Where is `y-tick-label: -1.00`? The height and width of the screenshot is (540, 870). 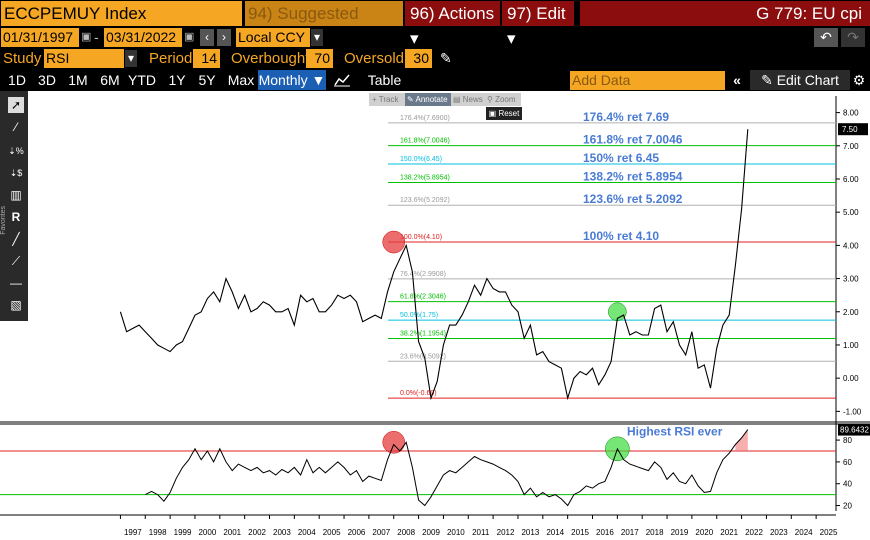 y-tick-label: -1.00 is located at coordinates (852, 411).